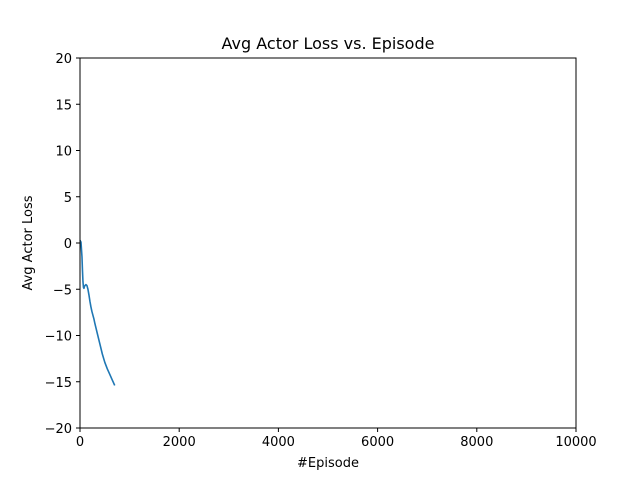  Describe the element at coordinates (58, 383) in the screenshot. I see `y-tick-label: −15` at that location.